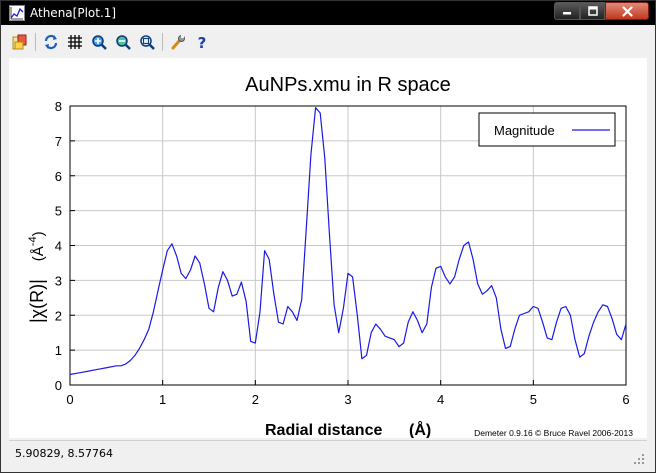 The image size is (656, 473). I want to click on cursor-coordinates: 5.90829, 8.57764, so click(64, 453).